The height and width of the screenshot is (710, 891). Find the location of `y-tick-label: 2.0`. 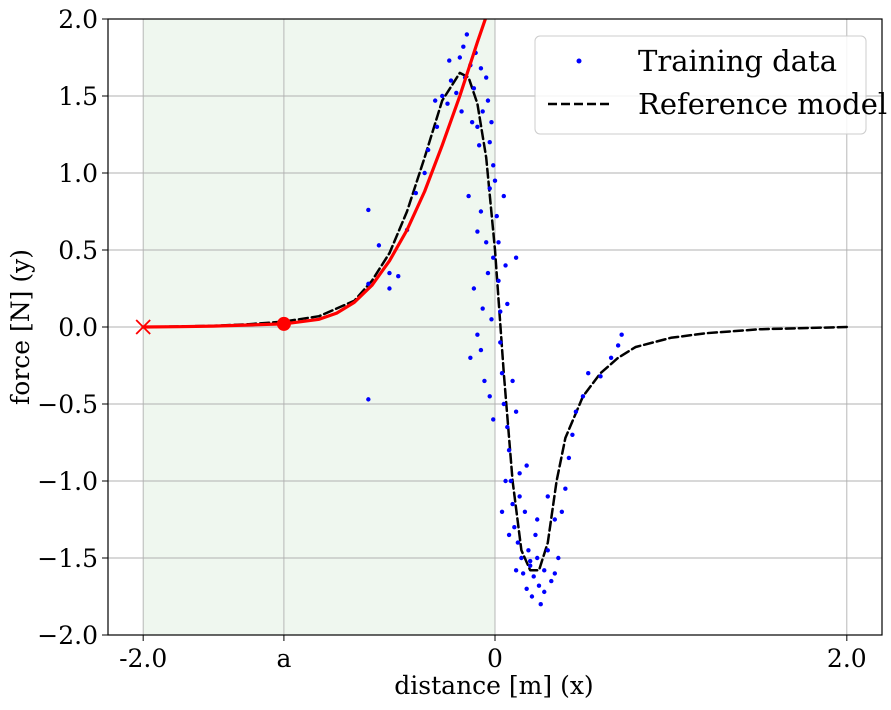

y-tick-label: 2.0 is located at coordinates (78, 19).